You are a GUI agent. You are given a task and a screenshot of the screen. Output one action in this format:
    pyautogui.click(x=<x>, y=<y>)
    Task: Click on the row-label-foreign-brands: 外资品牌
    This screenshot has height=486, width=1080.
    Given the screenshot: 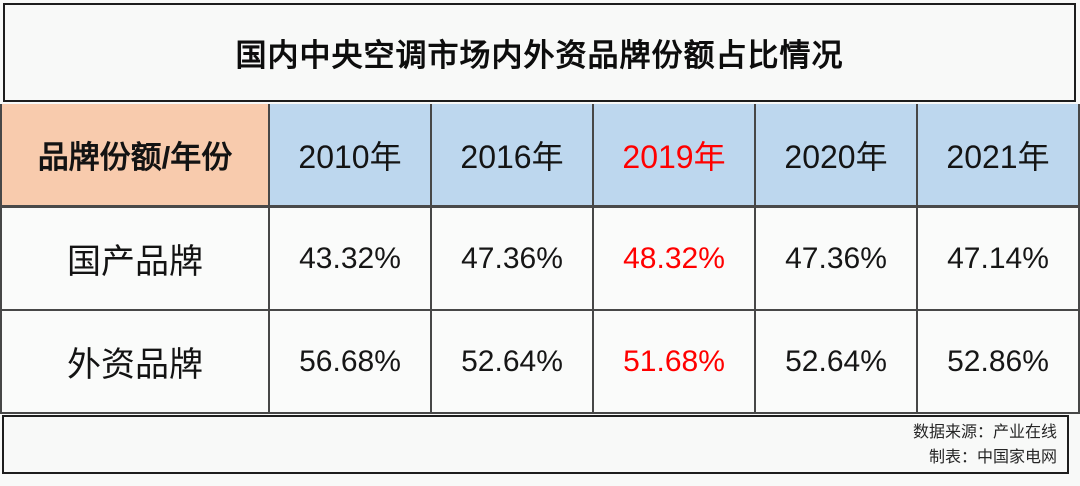 What is the action you would take?
    pyautogui.click(x=135, y=362)
    